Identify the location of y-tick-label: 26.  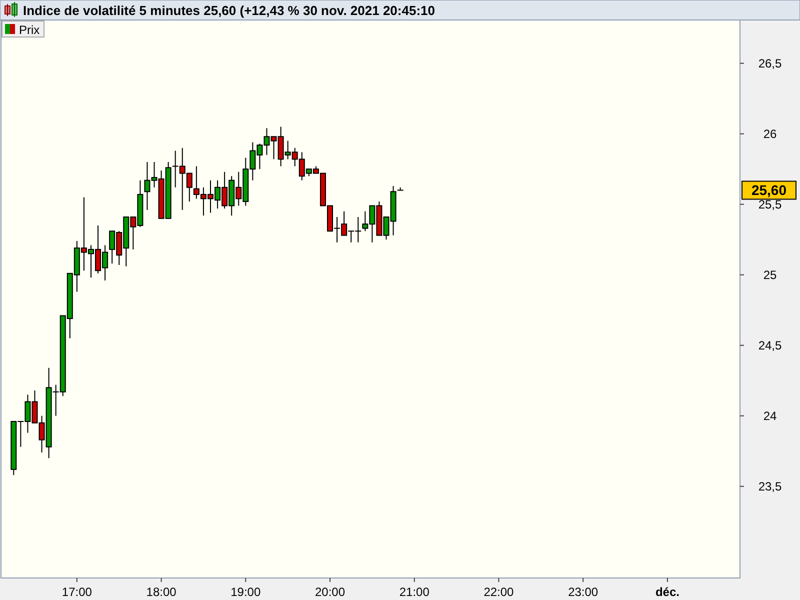
(770, 133).